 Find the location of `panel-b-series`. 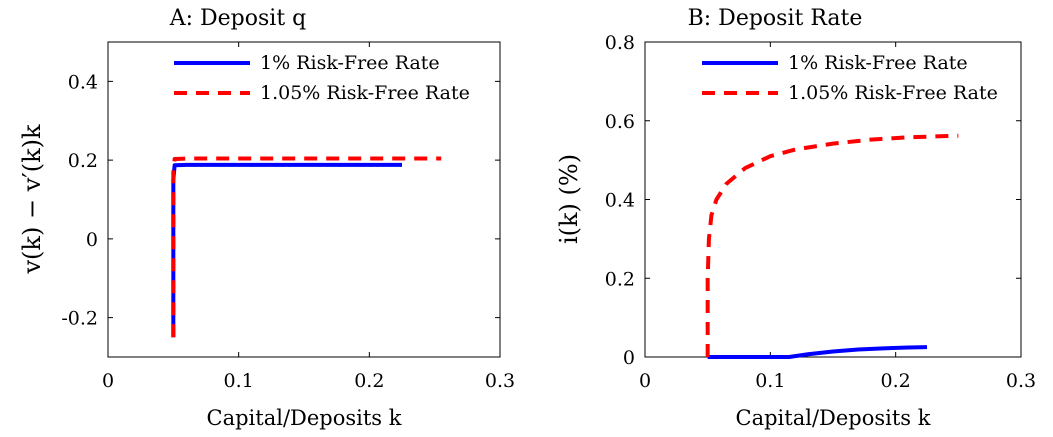

panel-b-series is located at coordinates (832, 246).